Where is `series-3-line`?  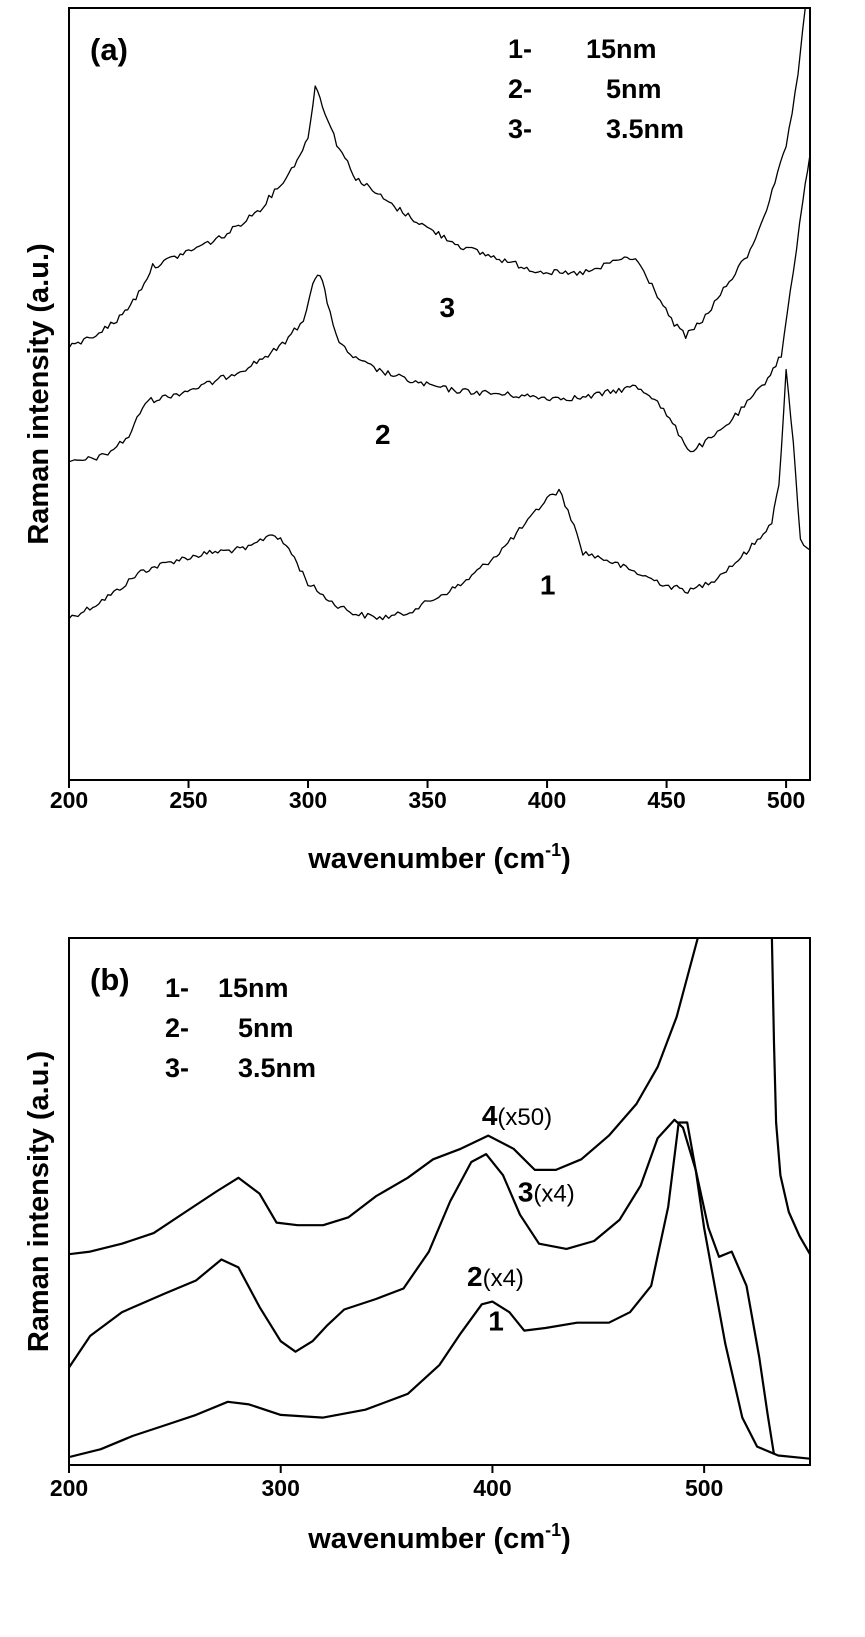
series-3-line is located at coordinates (384, 1097).